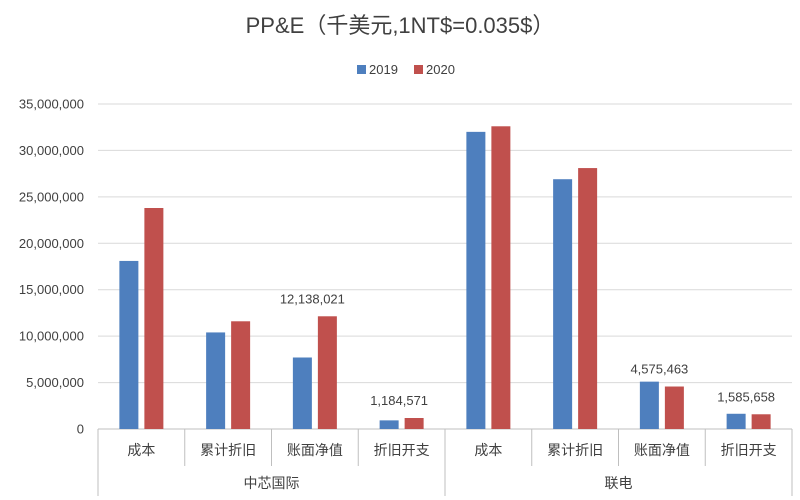 Image resolution: width=800 pixels, height=500 pixels. What do you see at coordinates (361, 69) in the screenshot?
I see `legend-swatch-2019` at bounding box center [361, 69].